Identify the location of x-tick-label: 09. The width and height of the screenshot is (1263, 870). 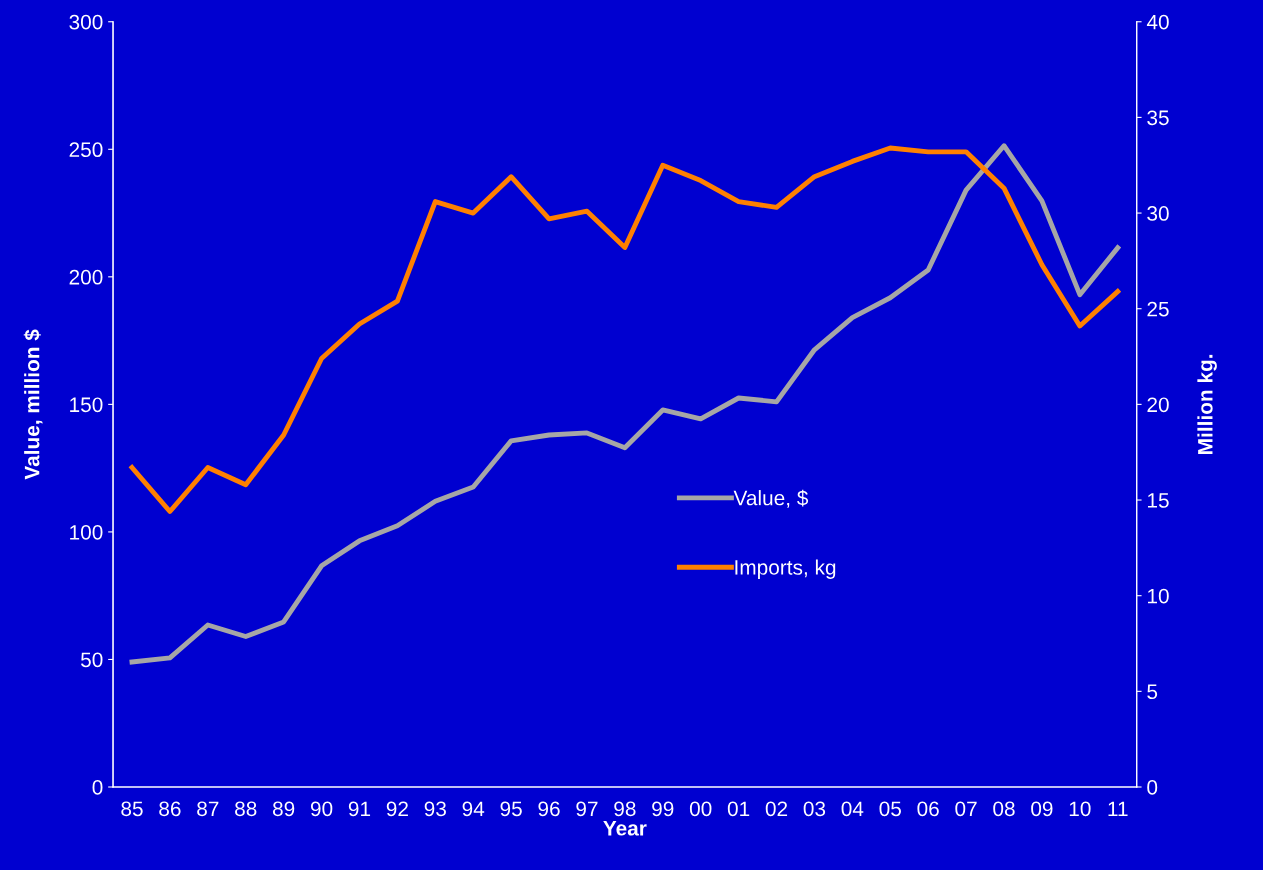
(1042, 809).